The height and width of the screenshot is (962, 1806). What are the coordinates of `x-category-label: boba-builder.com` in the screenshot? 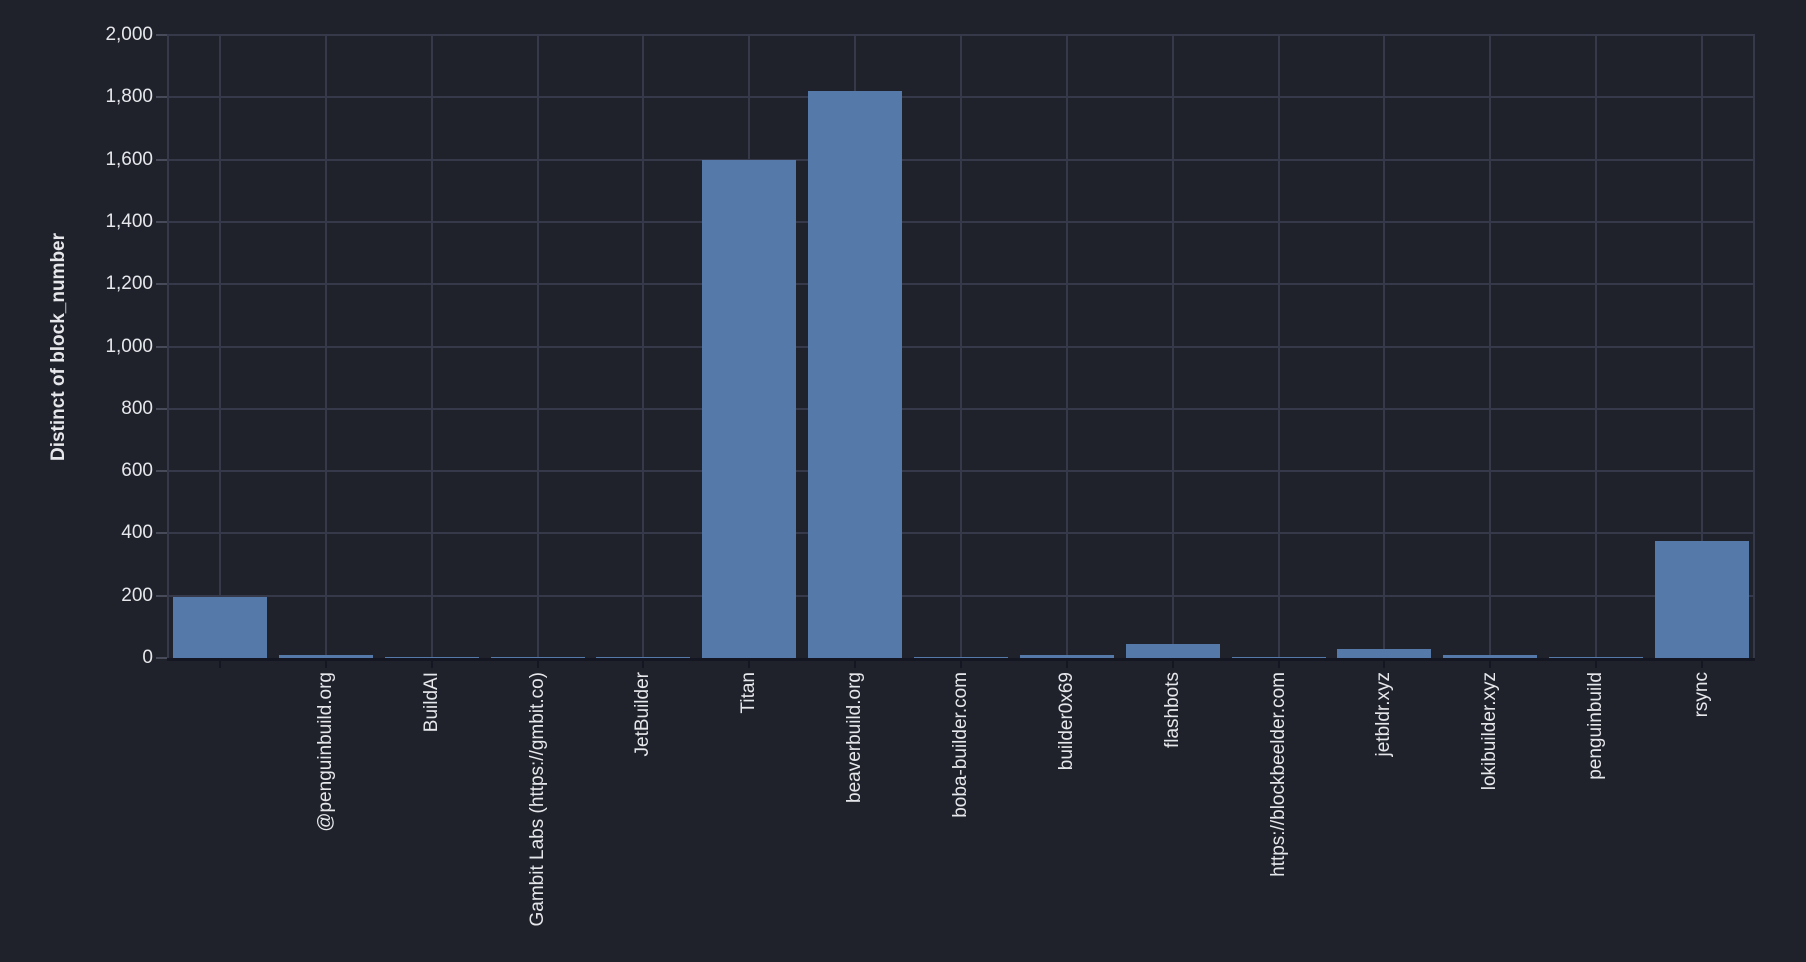 It's located at (960, 745).